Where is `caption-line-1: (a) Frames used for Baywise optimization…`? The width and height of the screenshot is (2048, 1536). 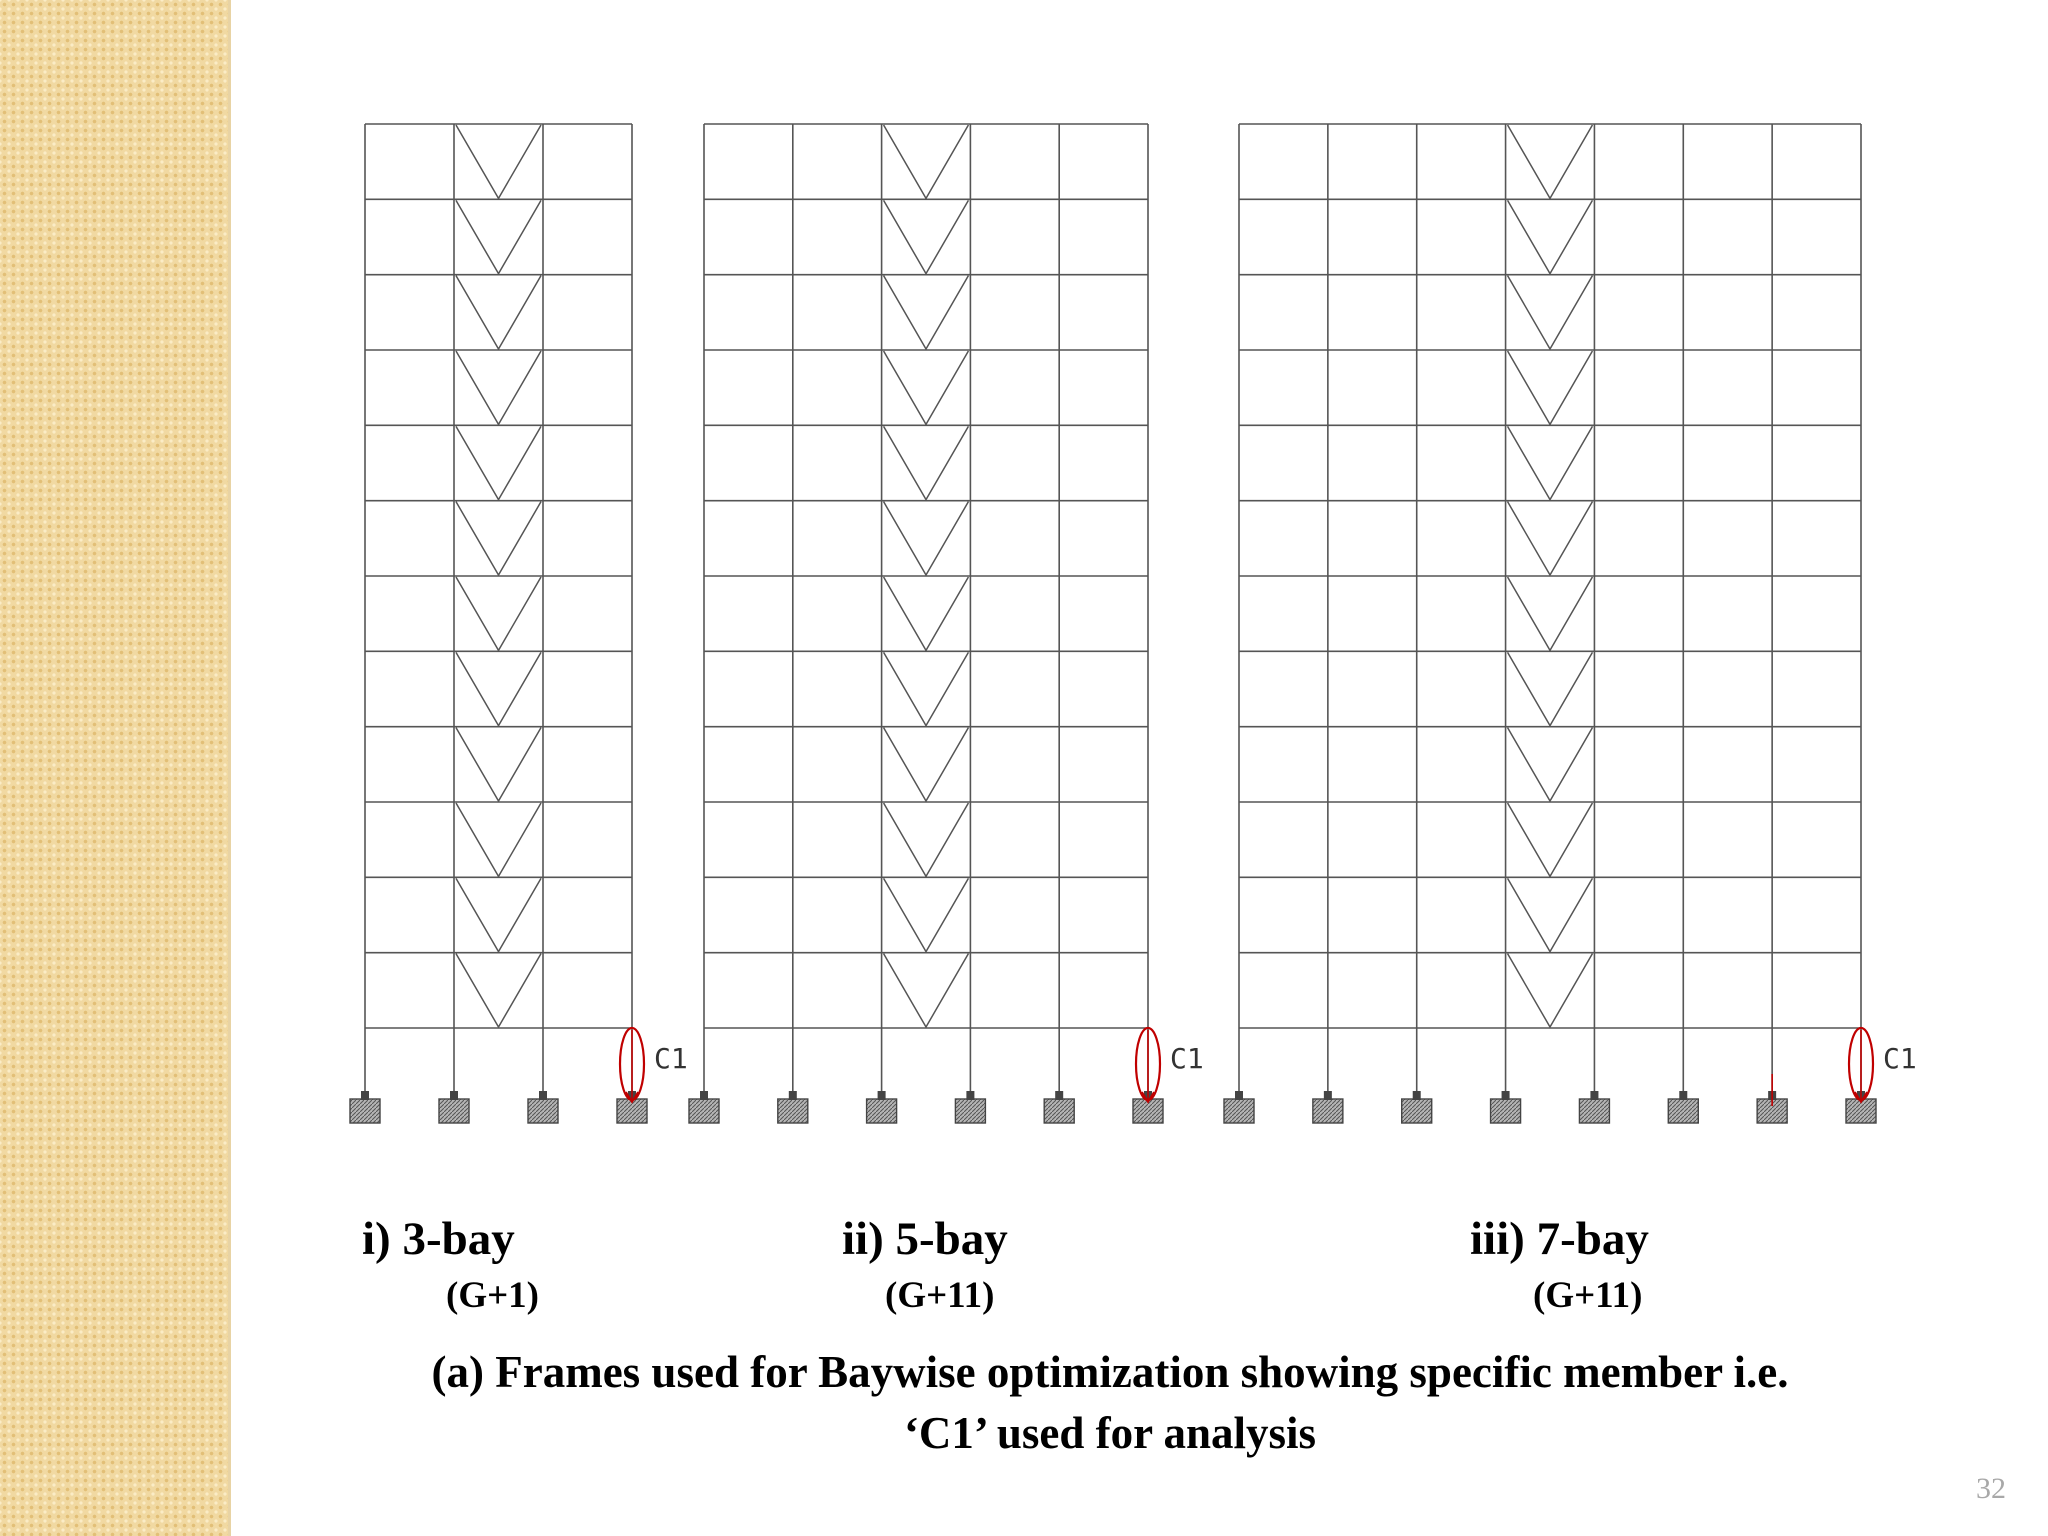 caption-line-1: (a) Frames used for Baywise optimization… is located at coordinates (1110, 1372).